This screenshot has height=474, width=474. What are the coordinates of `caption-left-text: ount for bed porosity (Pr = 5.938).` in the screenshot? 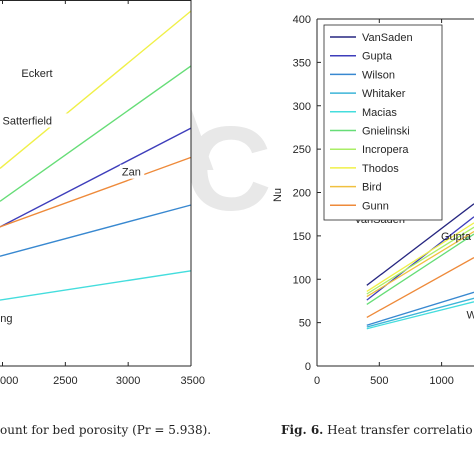 It's located at (106, 430).